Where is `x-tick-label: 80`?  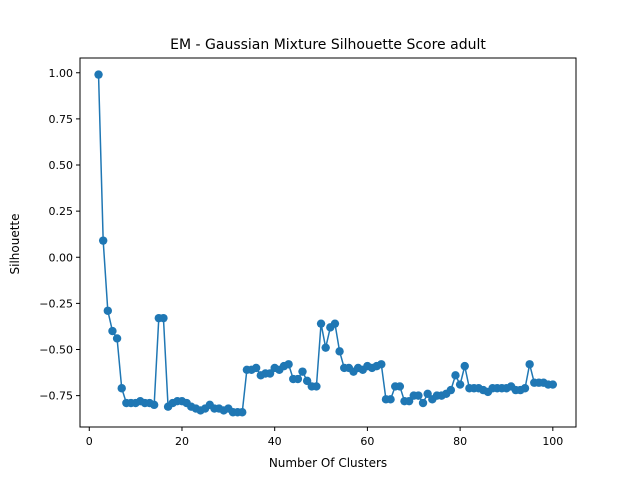
x-tick-label: 80 is located at coordinates (460, 441).